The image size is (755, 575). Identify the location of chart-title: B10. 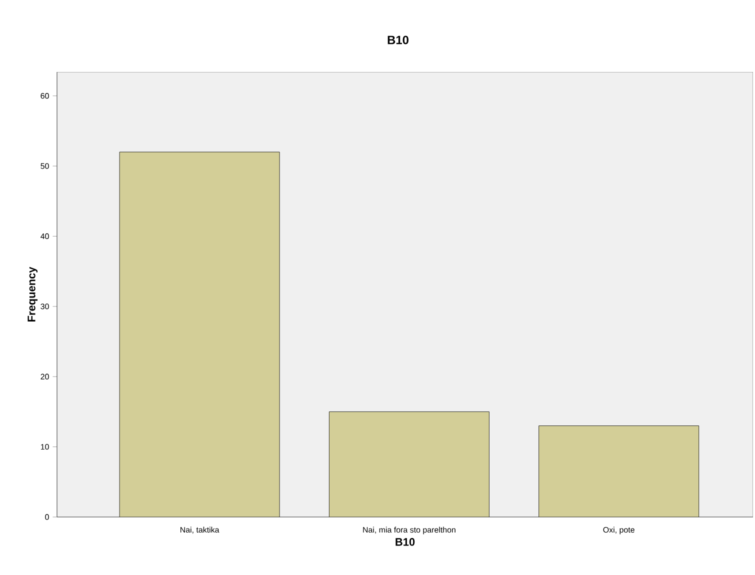
(398, 40).